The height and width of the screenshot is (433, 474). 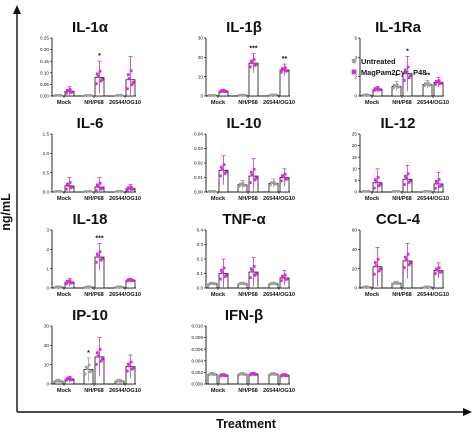 What do you see at coordinates (44, 38) in the screenshot?
I see `y-tick-label: 0.25` at bounding box center [44, 38].